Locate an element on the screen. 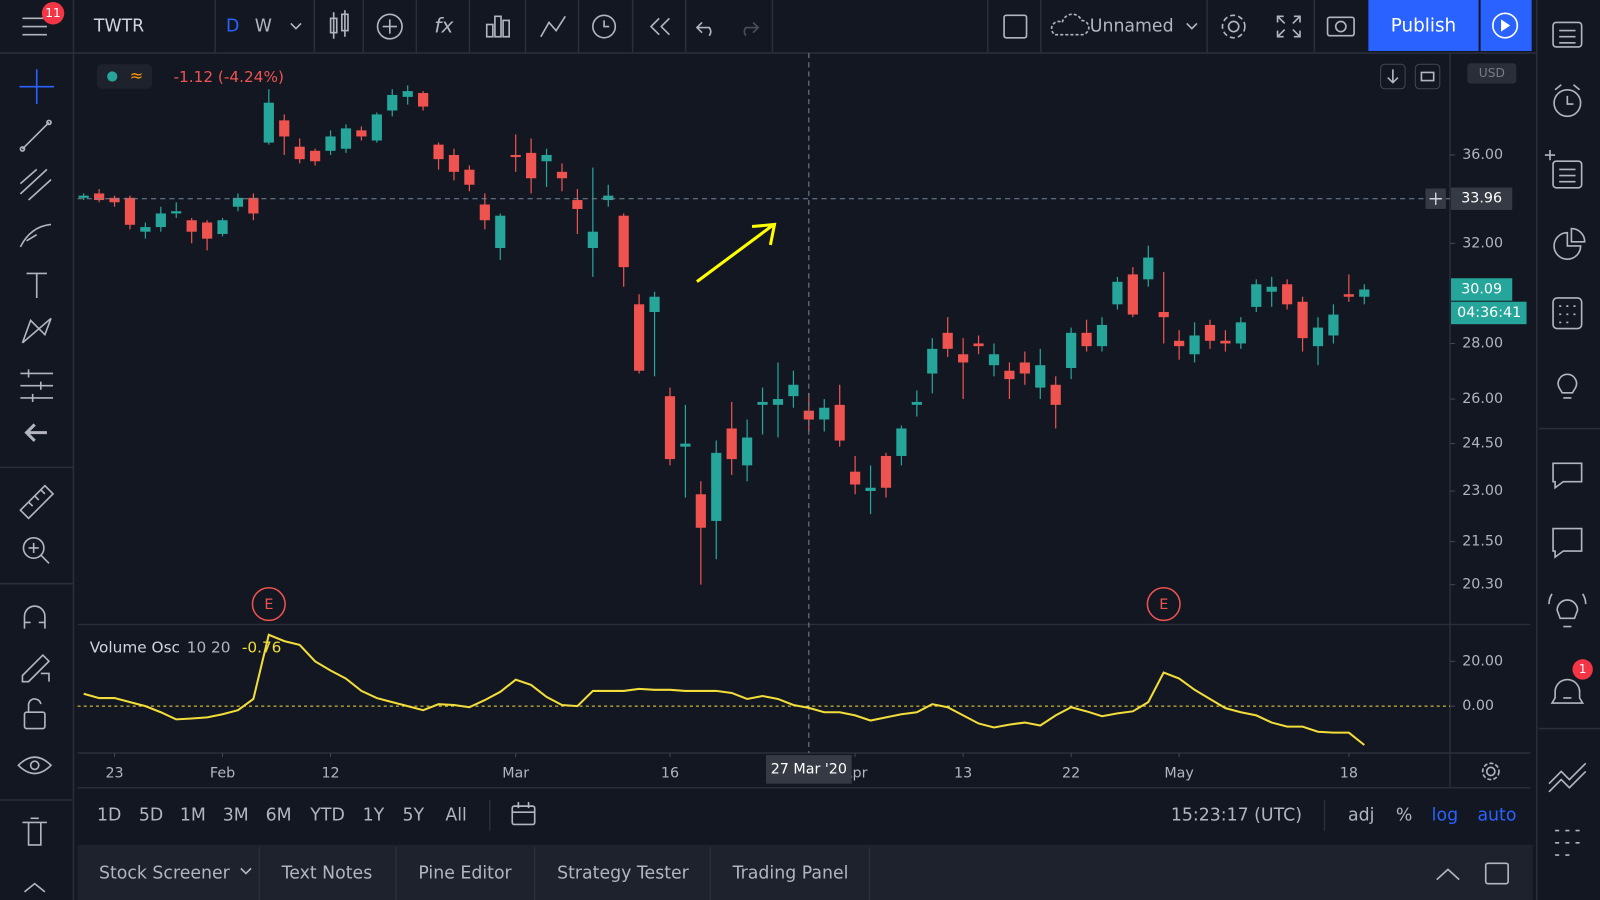 The width and height of the screenshot is (1600, 900). tab-dropdown is located at coordinates (246, 871).